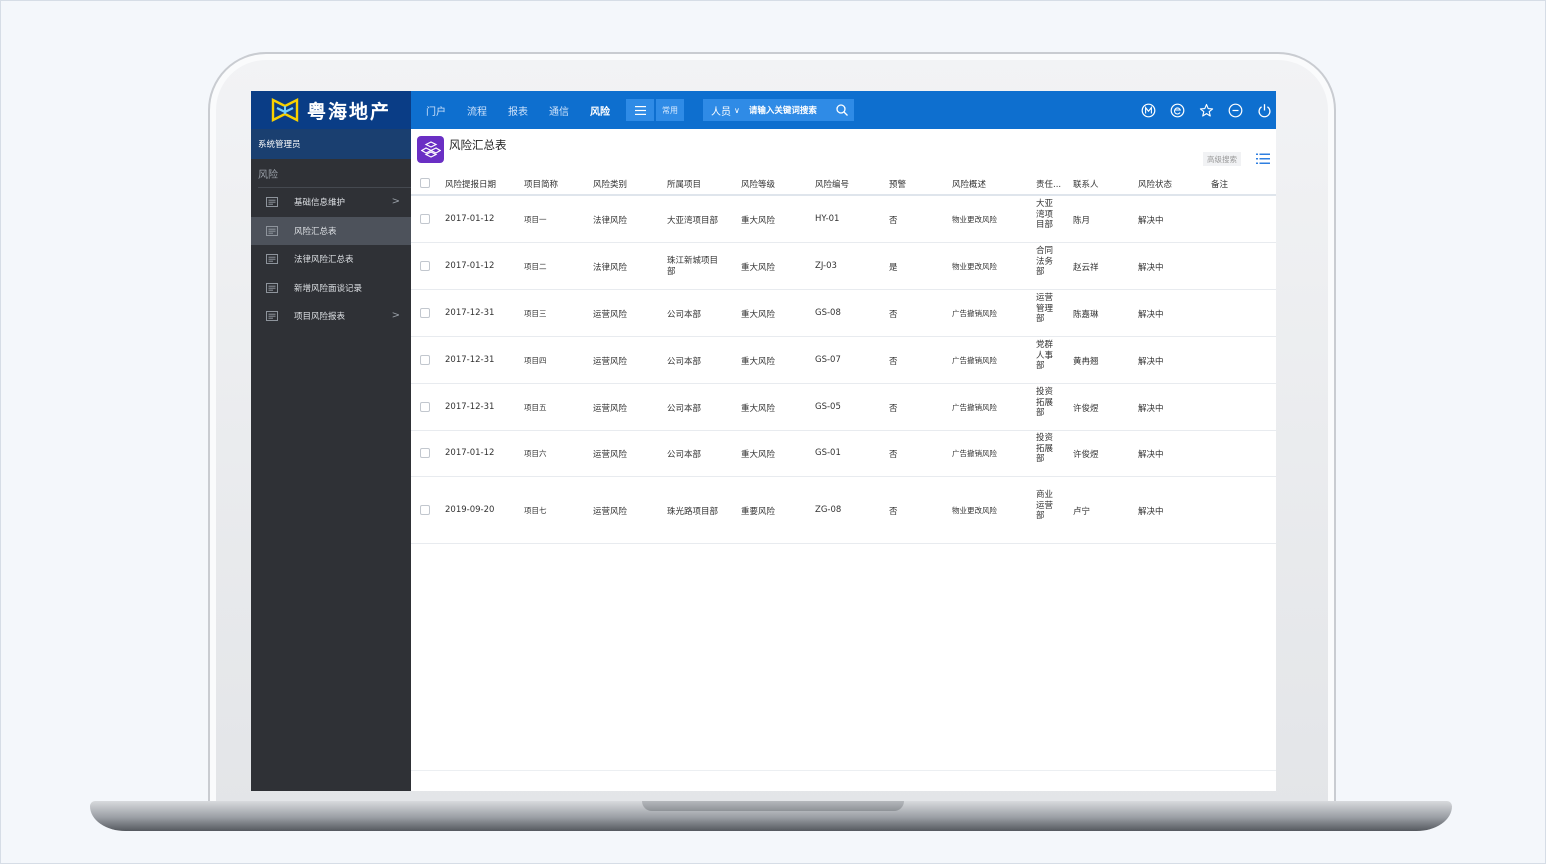 Image resolution: width=1546 pixels, height=864 pixels. What do you see at coordinates (331, 259) in the screenshot?
I see `sidebar-item-2: 法律风险汇总表` at bounding box center [331, 259].